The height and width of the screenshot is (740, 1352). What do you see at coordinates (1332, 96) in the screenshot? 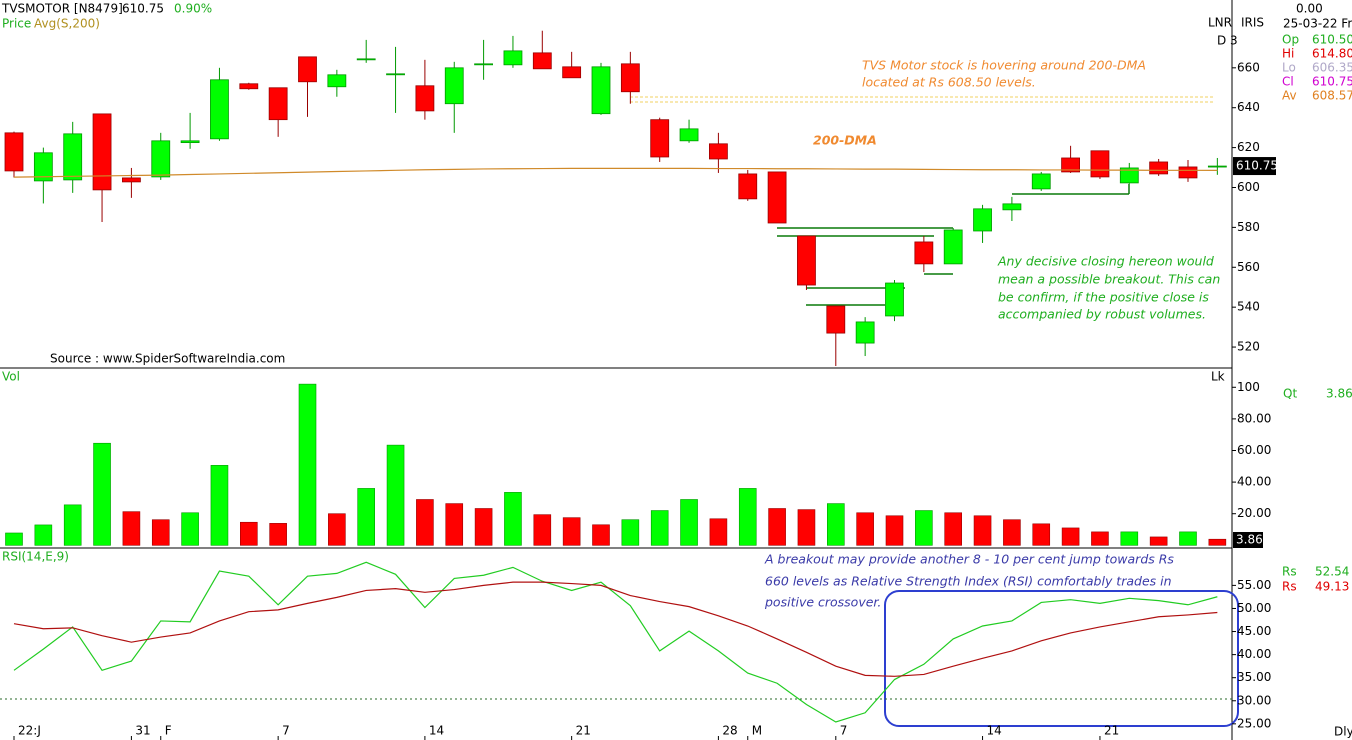
I see `info-value: 608.57` at bounding box center [1332, 96].